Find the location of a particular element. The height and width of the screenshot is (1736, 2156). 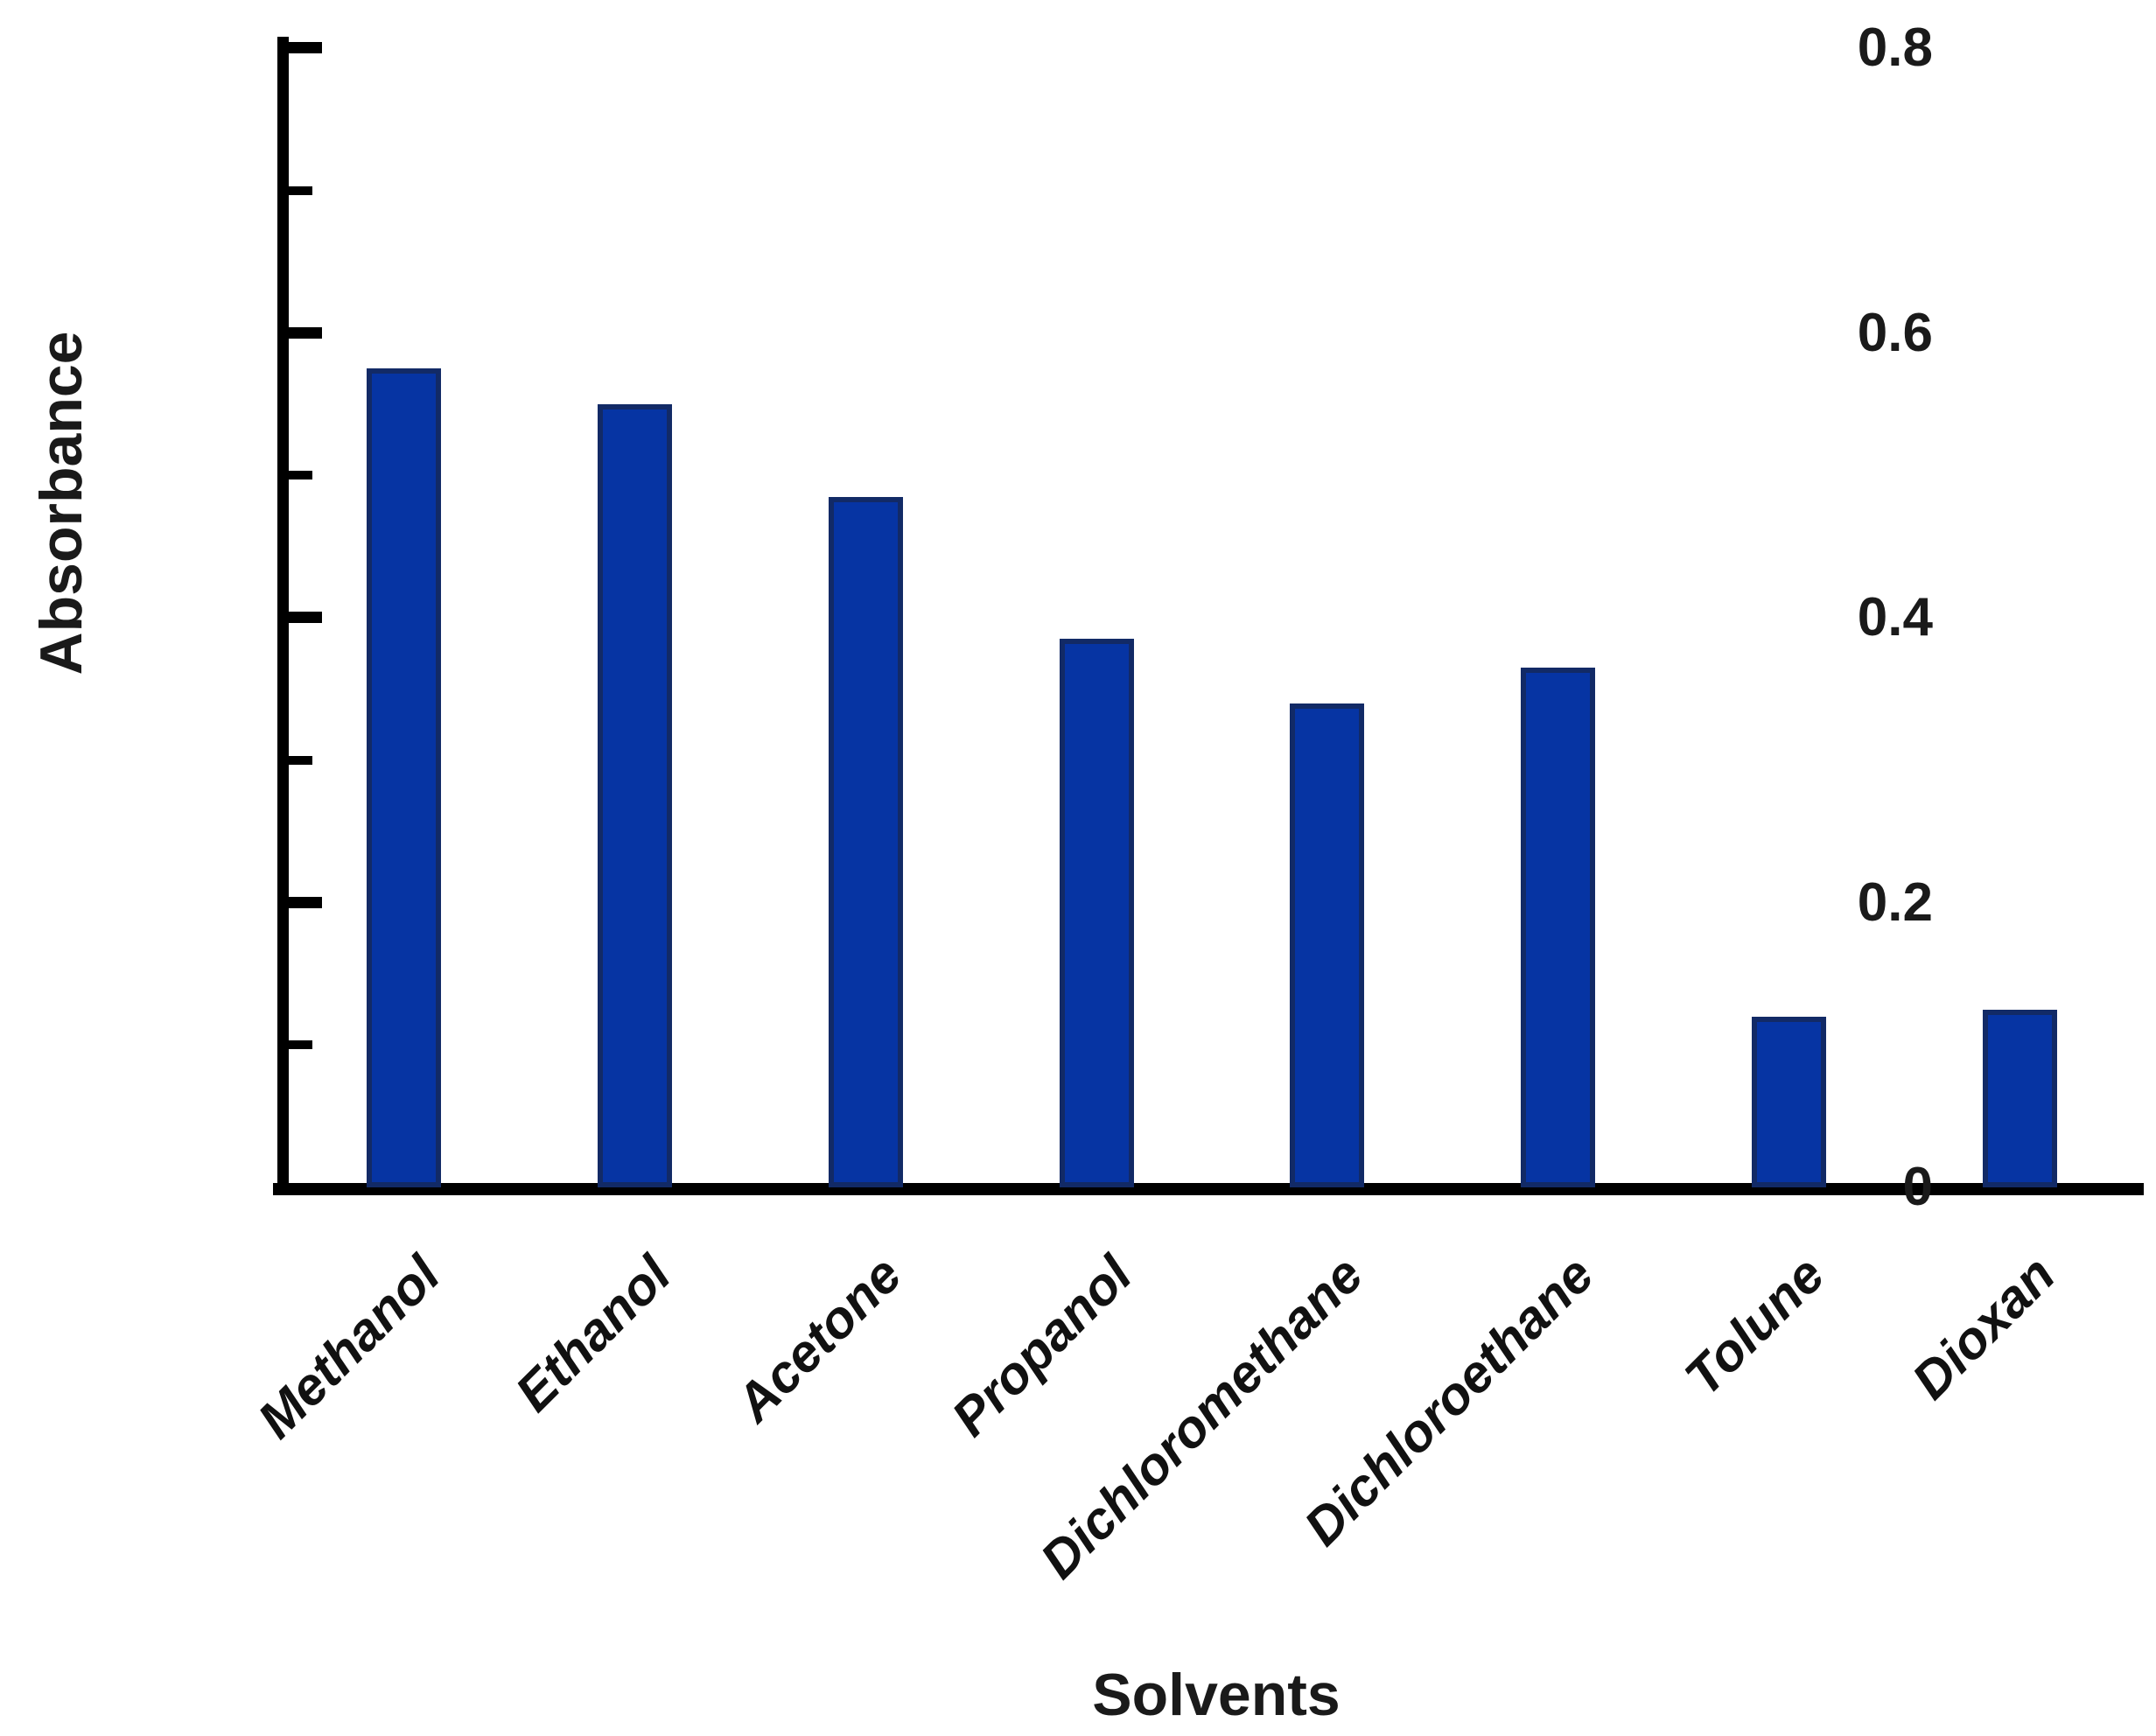

x-axis-line is located at coordinates (1208, 1189).